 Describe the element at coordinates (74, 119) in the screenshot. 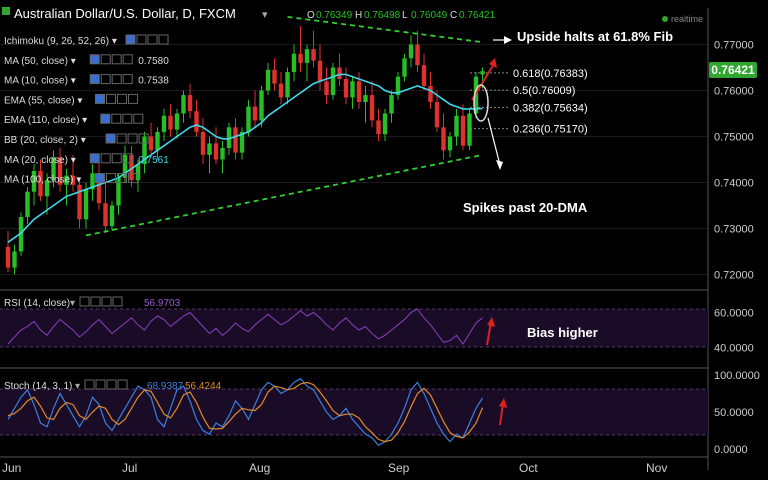

I see `indicator-row: EMA (110, close) ▾` at that location.